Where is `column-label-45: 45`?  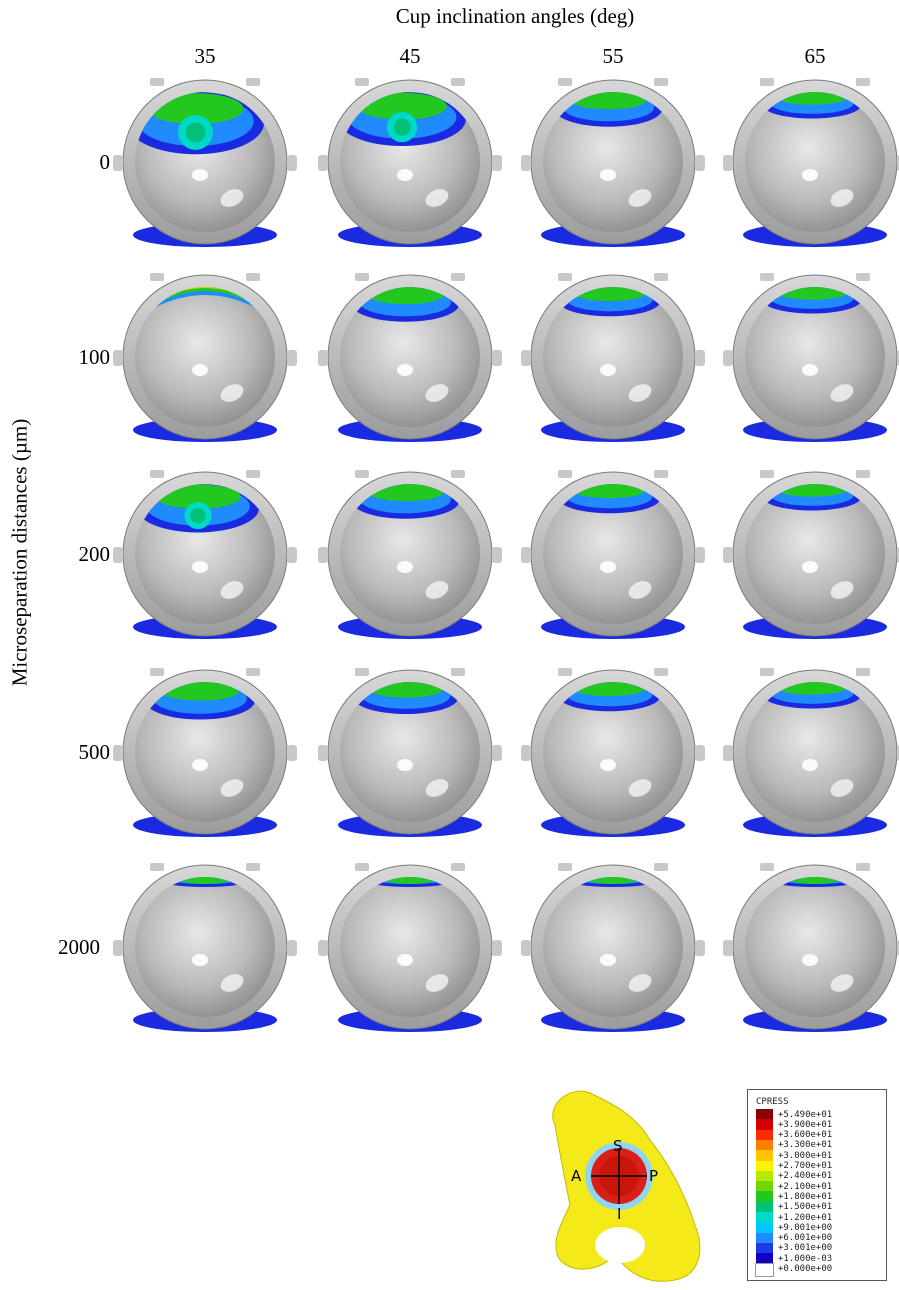
column-label-45: 45 is located at coordinates (410, 56).